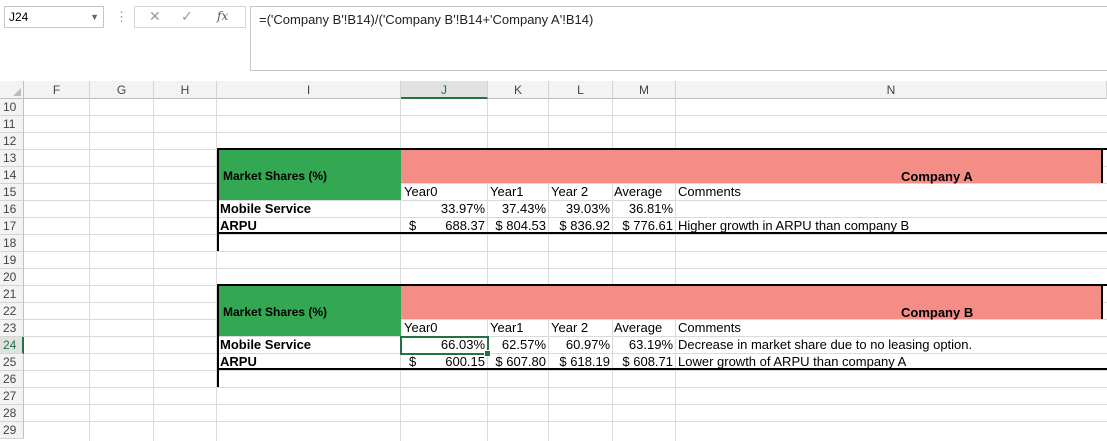  I want to click on column-header-g: G, so click(122, 90).